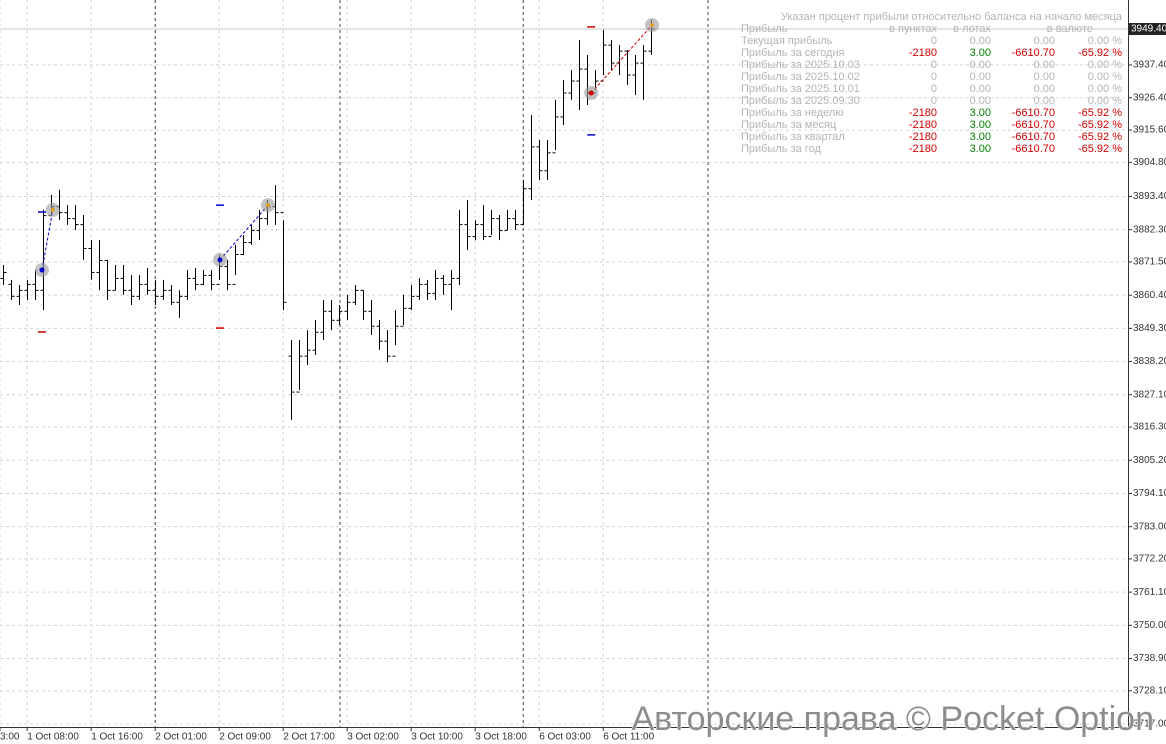 The width and height of the screenshot is (1166, 744). What do you see at coordinates (781, 149) in the screenshot?
I see `table-row-label: Прибыль за год` at bounding box center [781, 149].